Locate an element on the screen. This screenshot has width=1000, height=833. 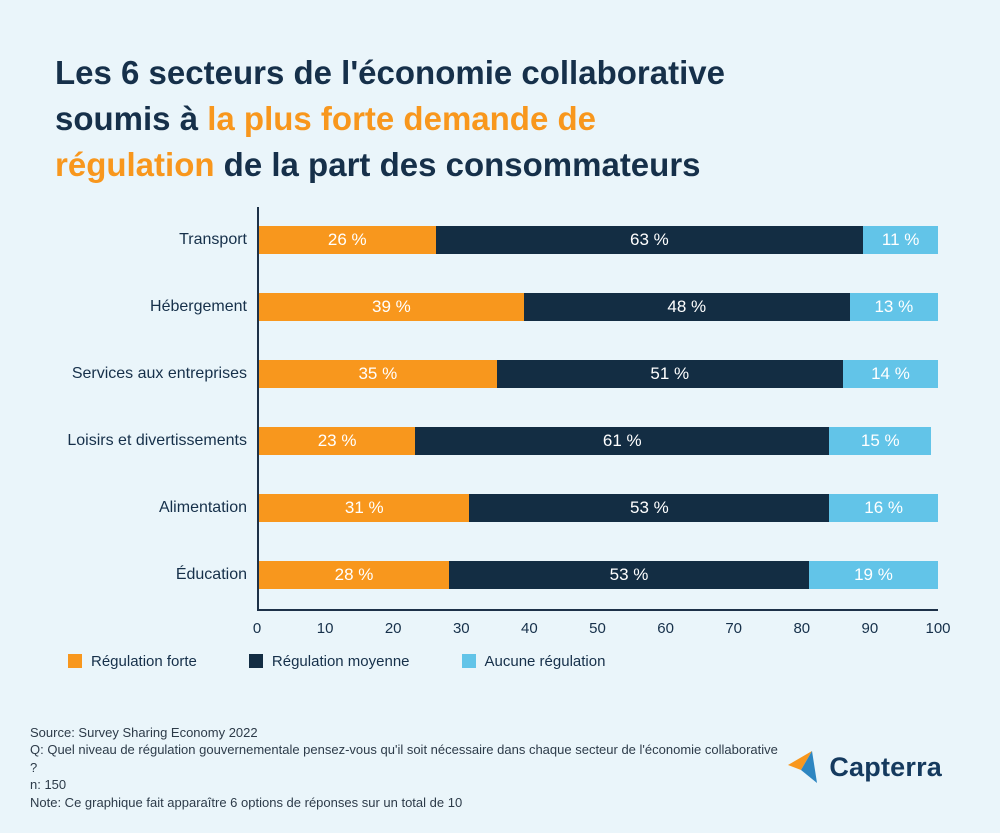
bar-segment: 11 % is located at coordinates (900, 240).